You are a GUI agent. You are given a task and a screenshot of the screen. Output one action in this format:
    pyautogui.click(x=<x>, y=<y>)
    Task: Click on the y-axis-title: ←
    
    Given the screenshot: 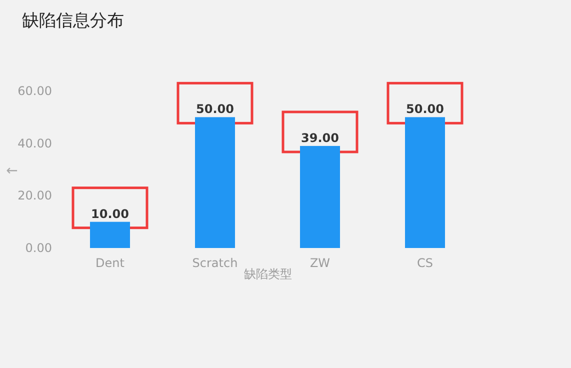 What is the action you would take?
    pyautogui.click(x=12, y=171)
    